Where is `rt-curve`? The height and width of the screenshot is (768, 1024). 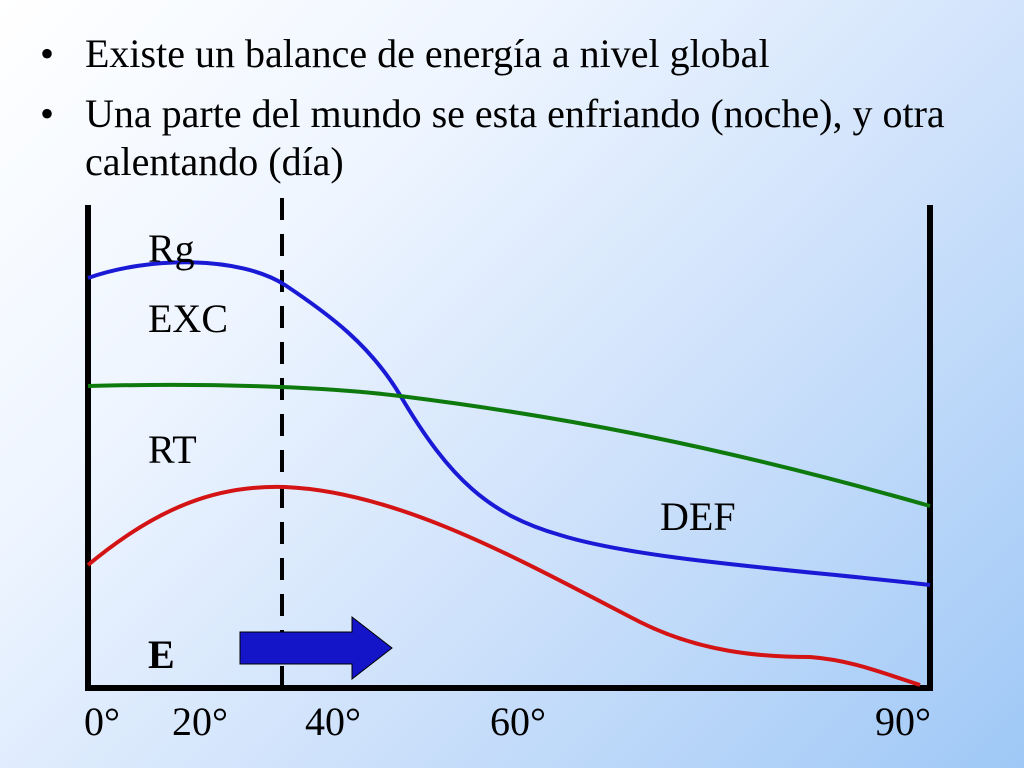
rt-curve is located at coordinates (509, 445).